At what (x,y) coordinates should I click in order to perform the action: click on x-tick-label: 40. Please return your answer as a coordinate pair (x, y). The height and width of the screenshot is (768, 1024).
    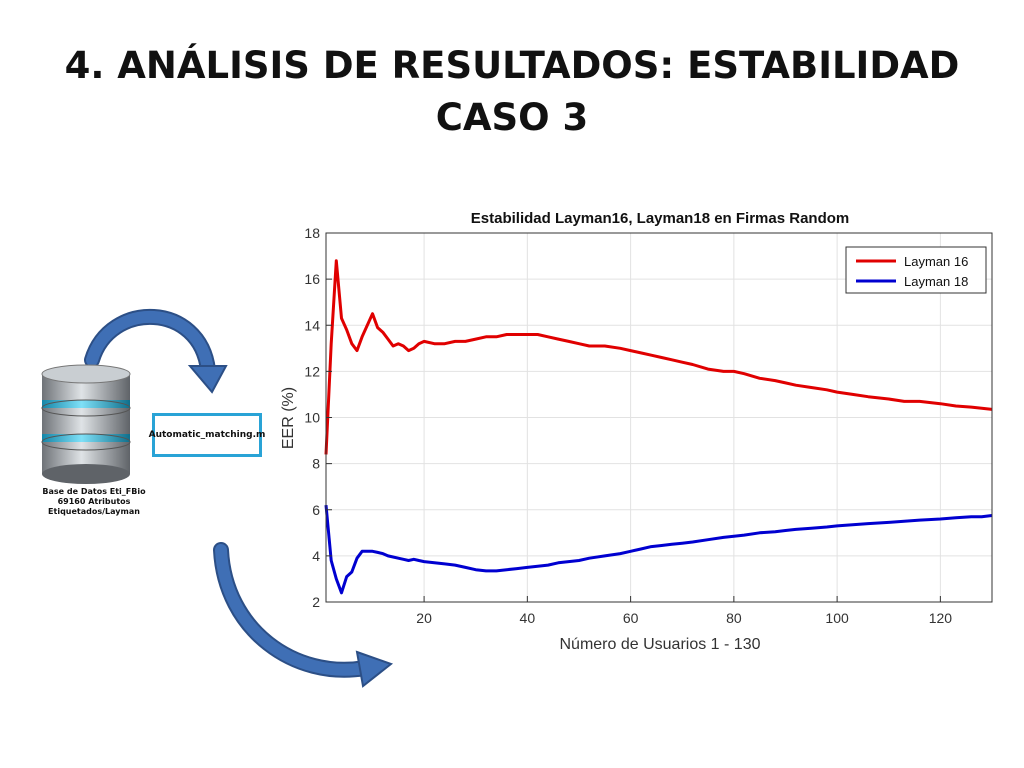
    Looking at the image, I should click on (528, 618).